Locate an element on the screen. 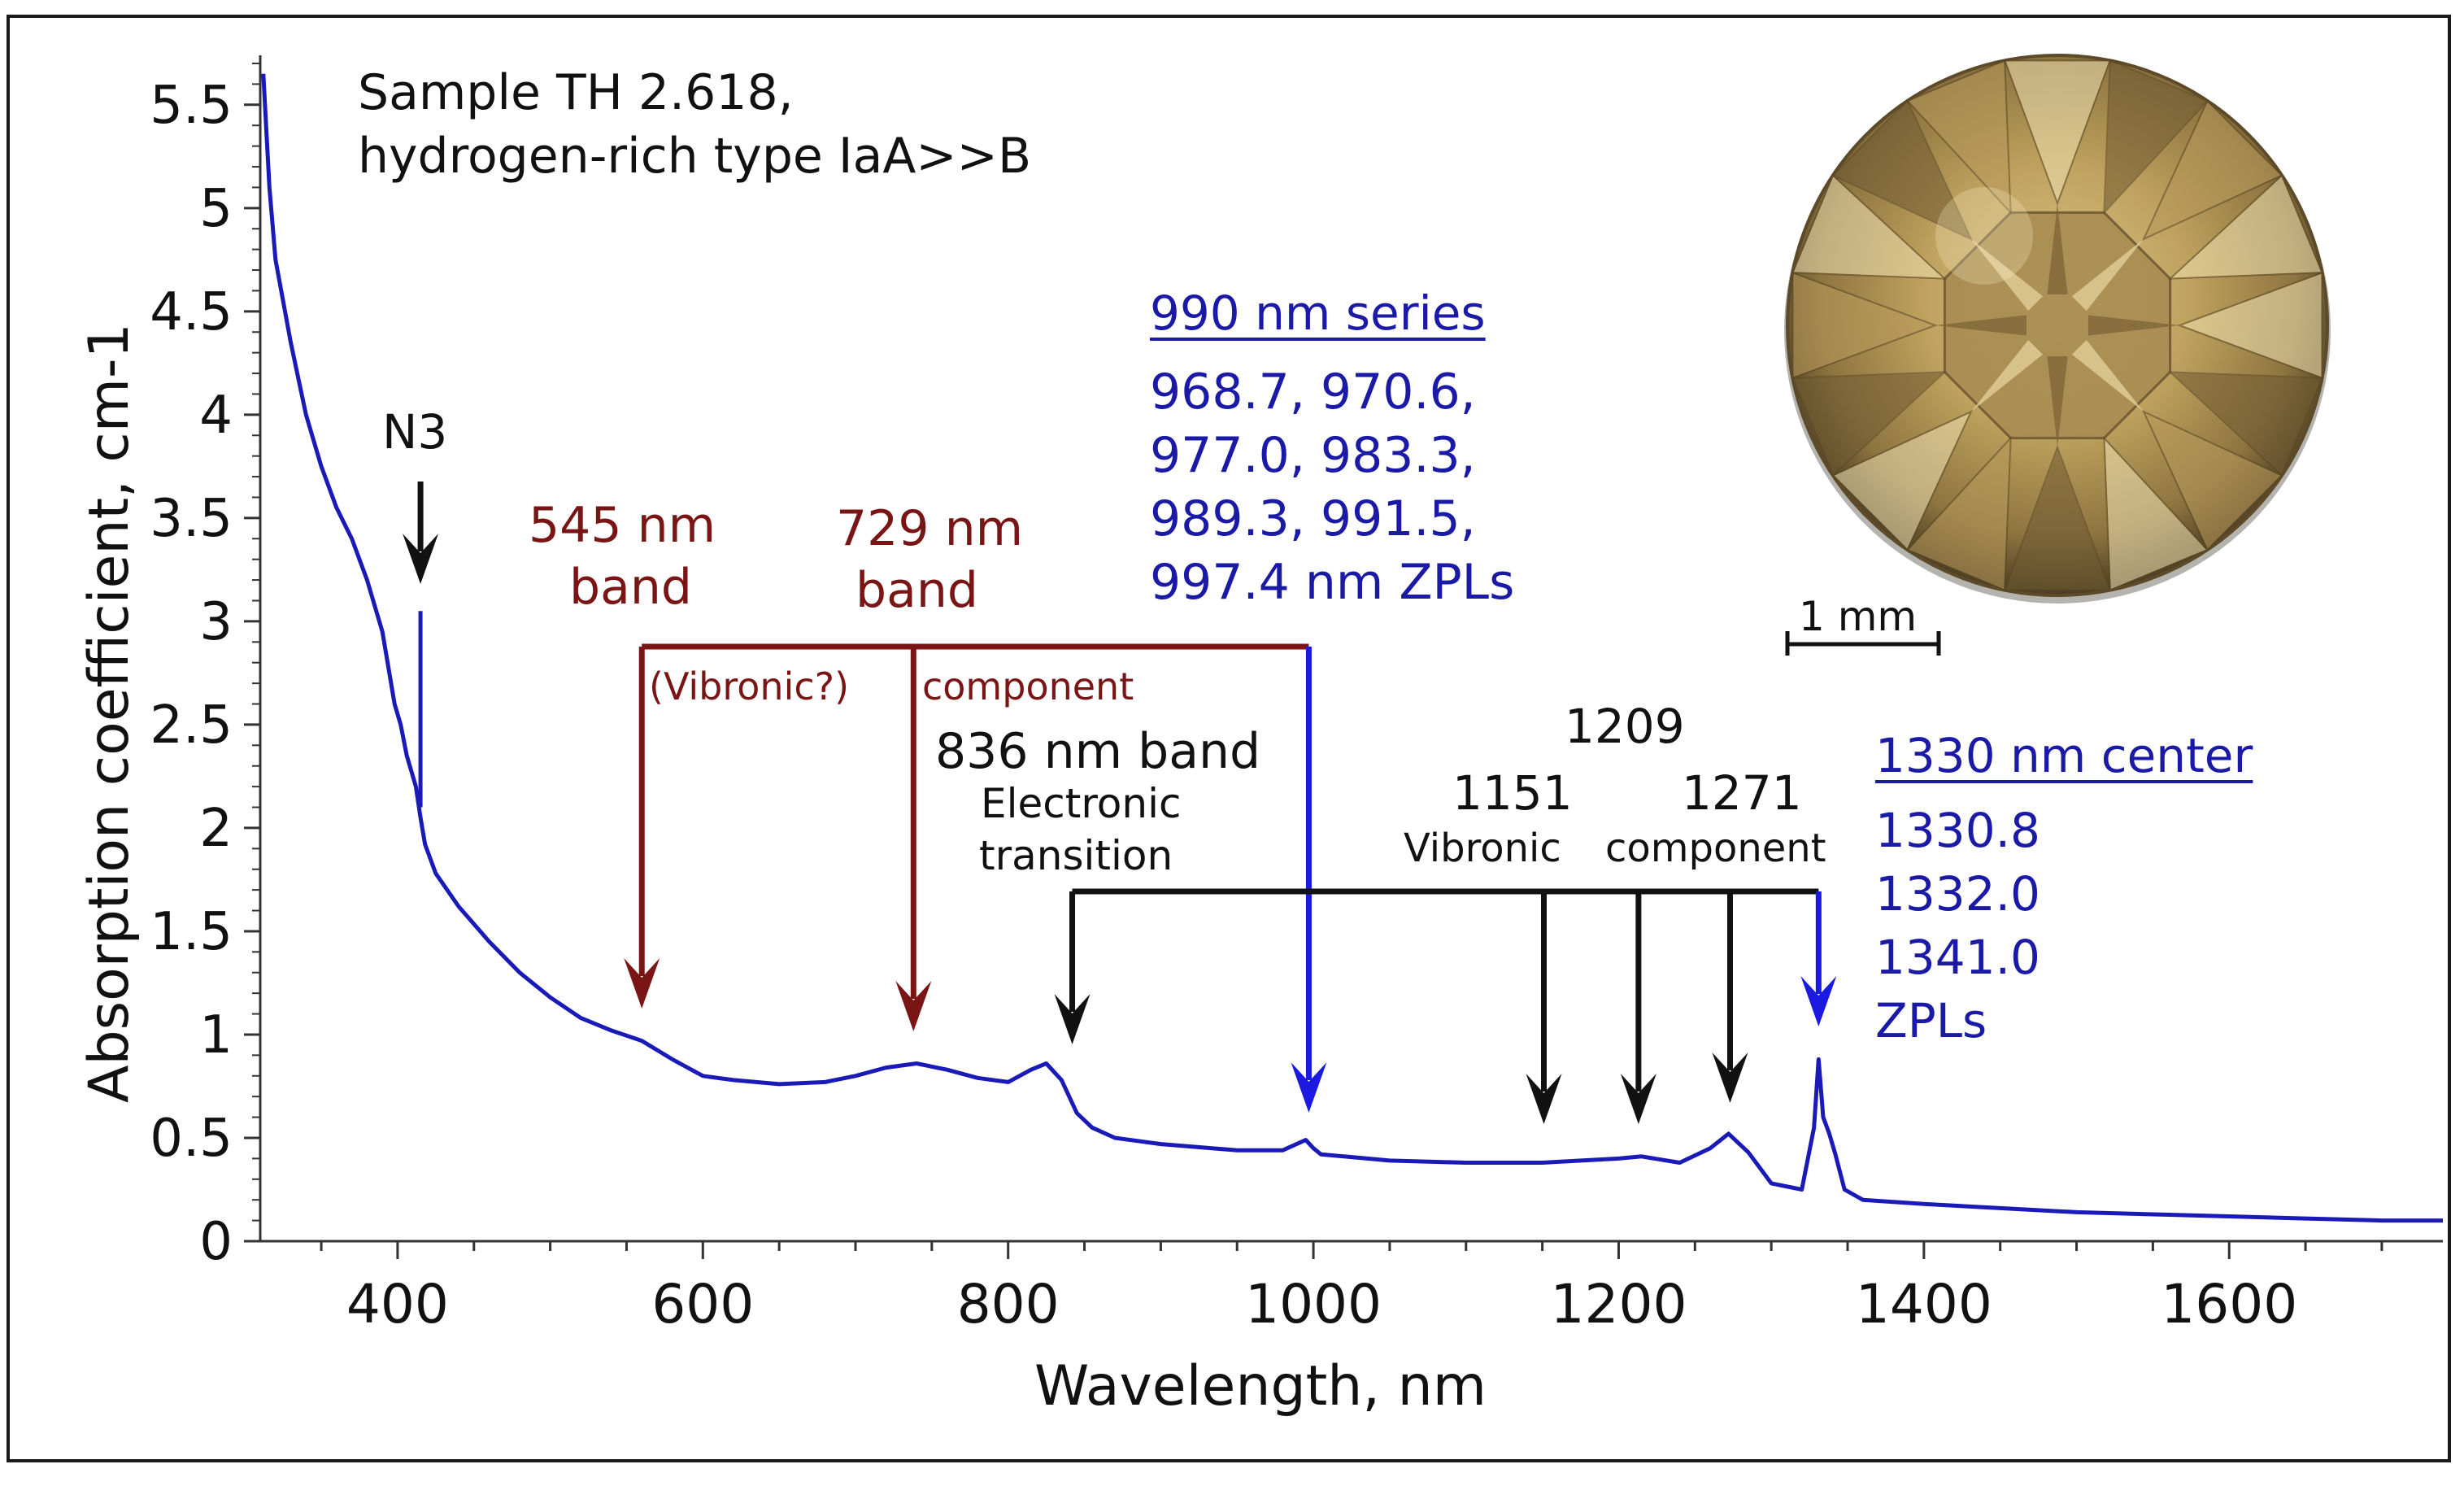 Image resolution: width=2464 pixels, height=1486 pixels. band-729-label-line1: 729 nm is located at coordinates (930, 528).